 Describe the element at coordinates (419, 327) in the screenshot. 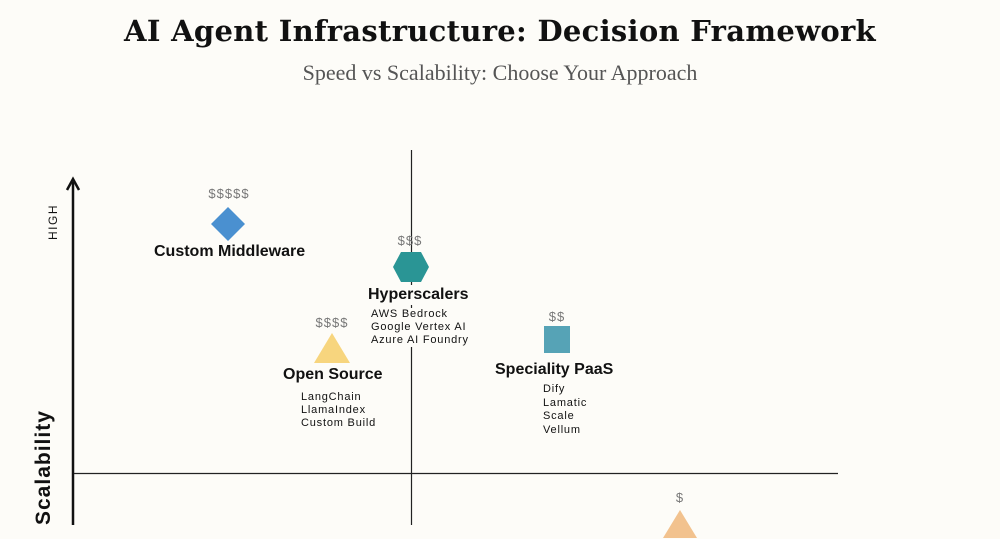

I see `tool-item: Google Vertex AI` at that location.